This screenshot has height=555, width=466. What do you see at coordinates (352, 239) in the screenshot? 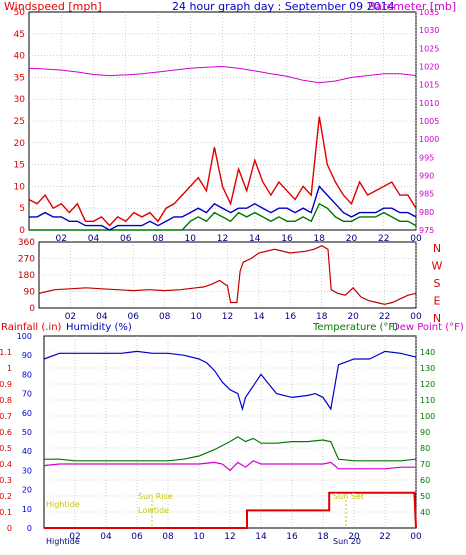
I see `wind-xtick-label: 20` at bounding box center [352, 239].